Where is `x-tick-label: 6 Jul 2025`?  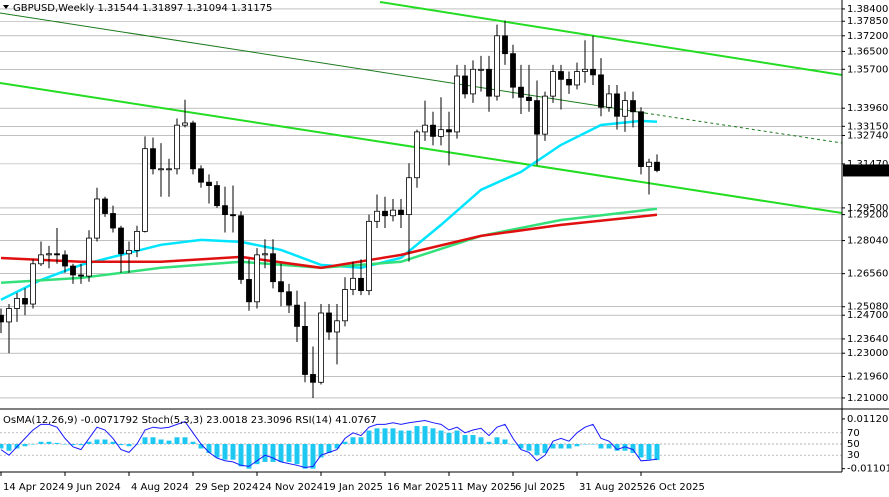 x-tick-label: 6 Jul 2025 is located at coordinates (540, 487).